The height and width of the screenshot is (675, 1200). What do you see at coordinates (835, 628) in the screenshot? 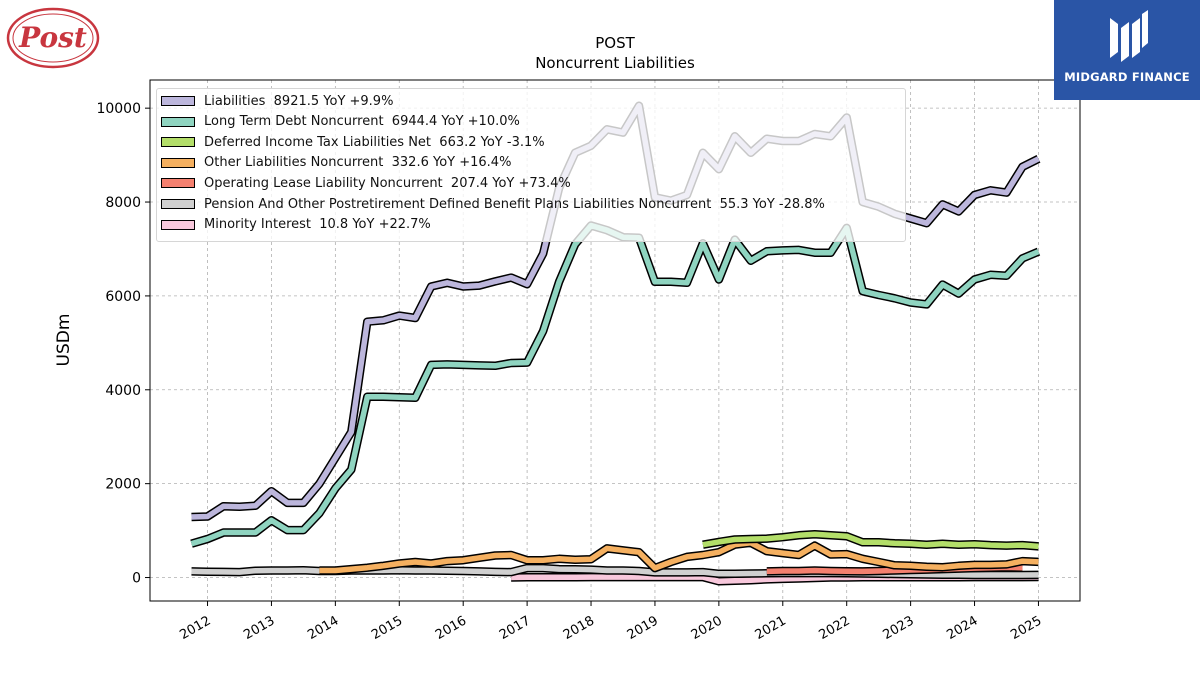
I see `x-tick-label: 2022` at bounding box center [835, 628].